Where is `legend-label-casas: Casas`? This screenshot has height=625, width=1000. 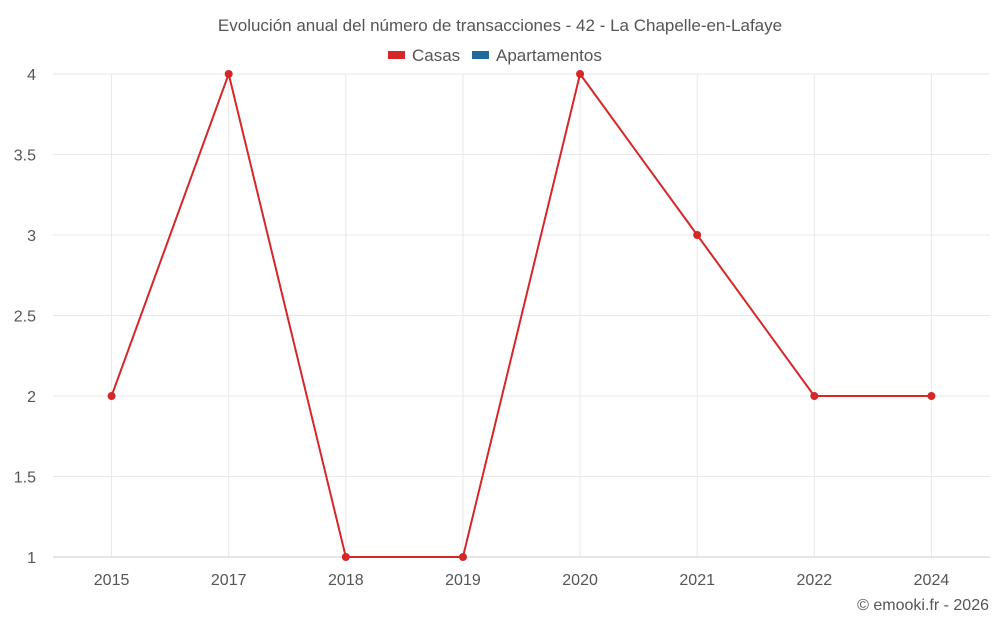 legend-label-casas: Casas is located at coordinates (436, 55).